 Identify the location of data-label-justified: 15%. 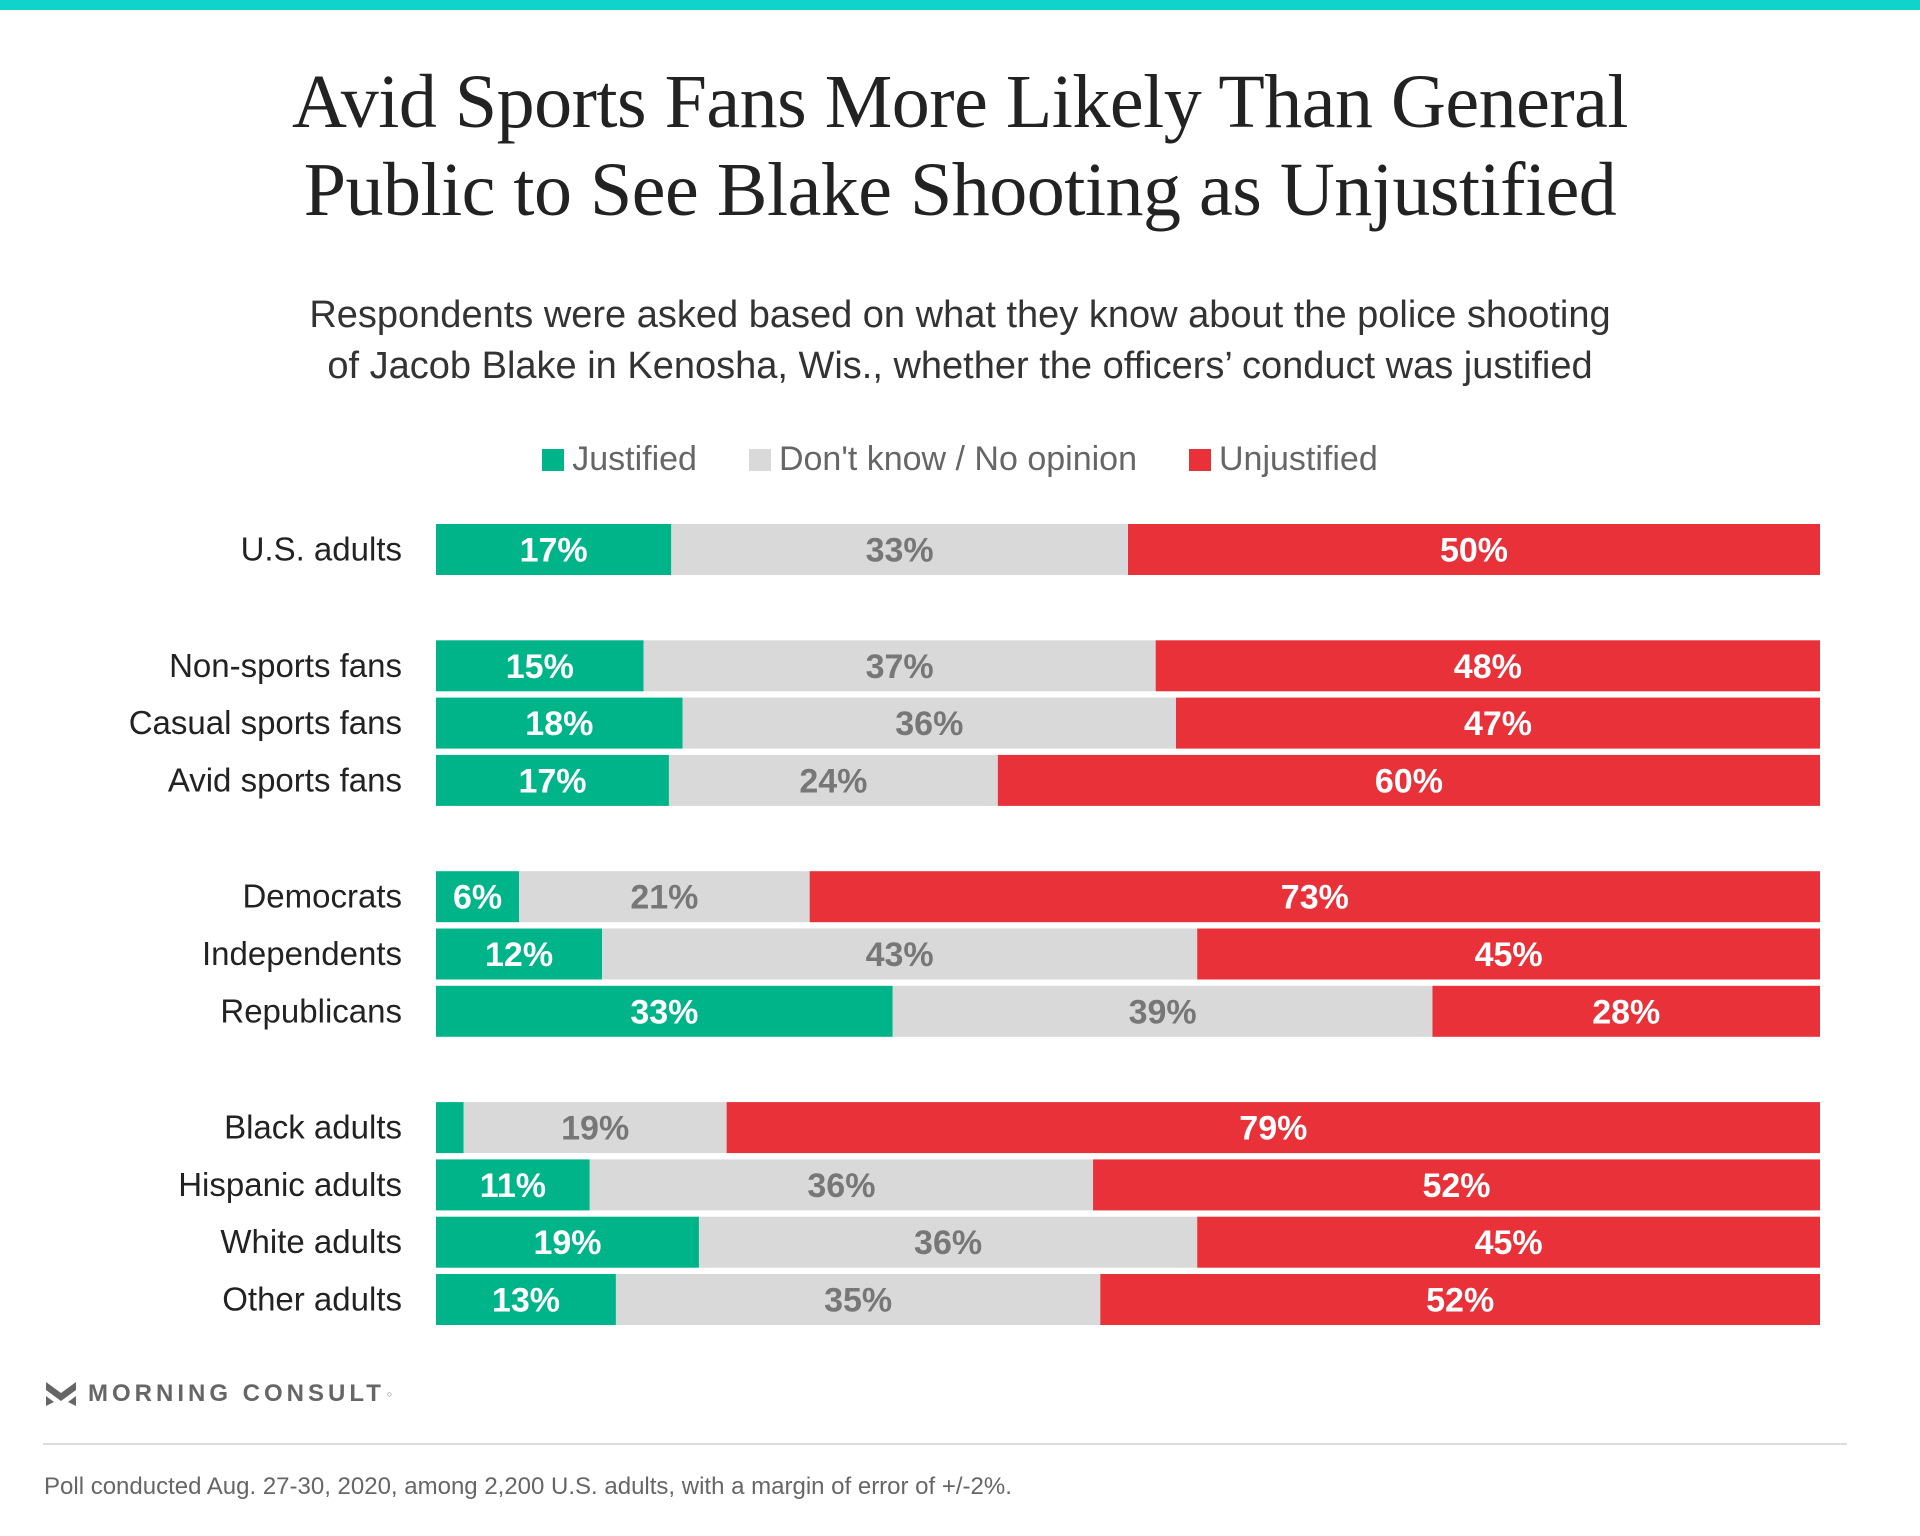
(540, 667).